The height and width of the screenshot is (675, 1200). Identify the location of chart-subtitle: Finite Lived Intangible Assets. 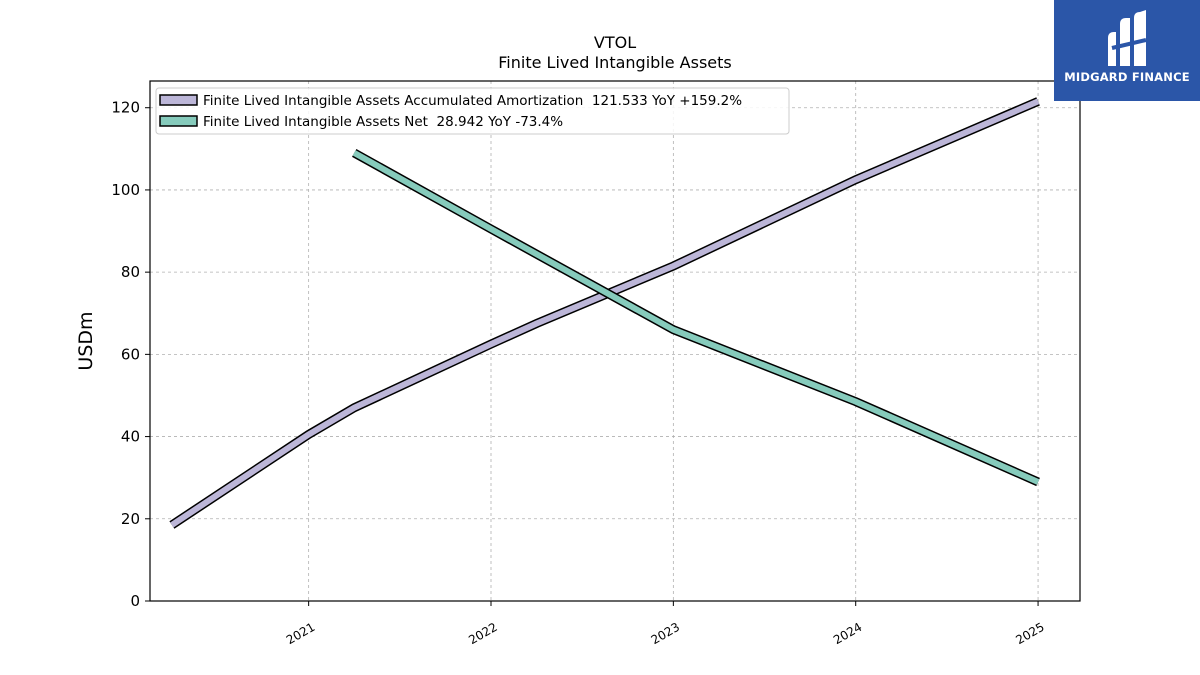
(614, 62).